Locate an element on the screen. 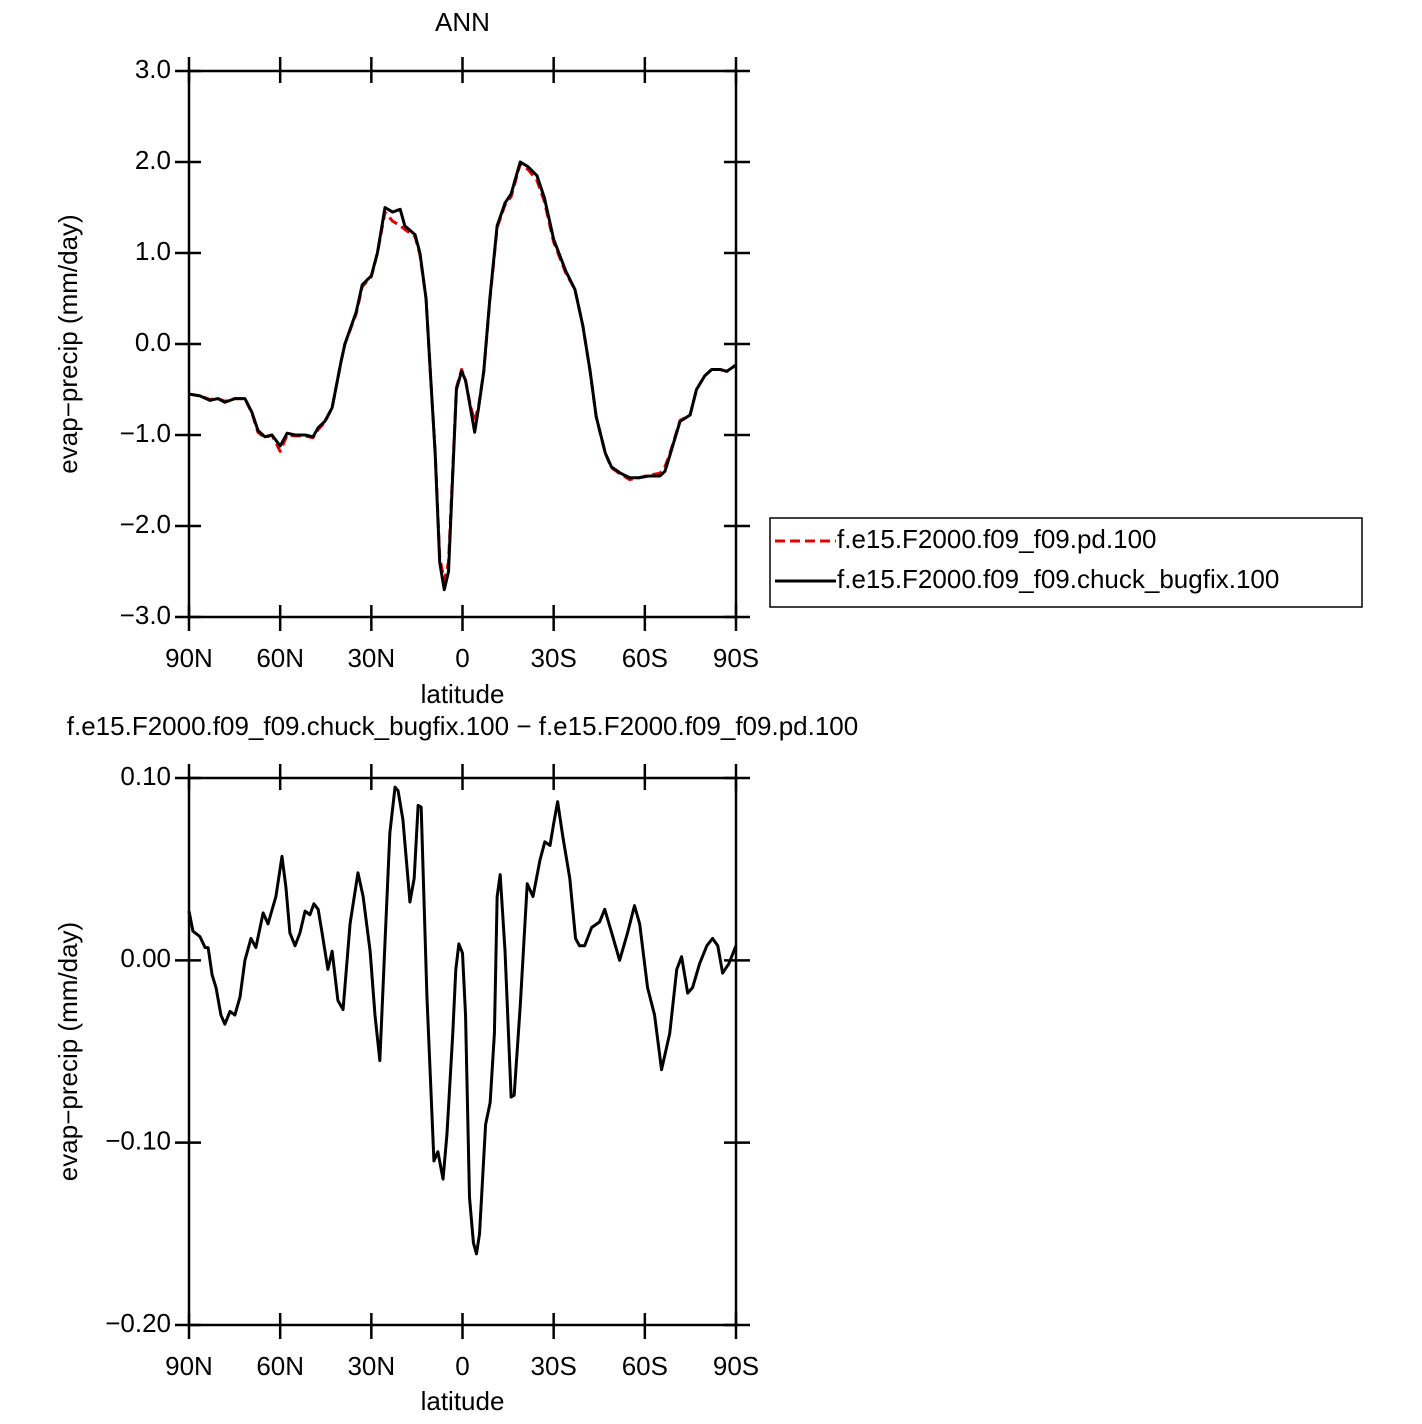  y-tick-label: 0.10 is located at coordinates (145, 776).